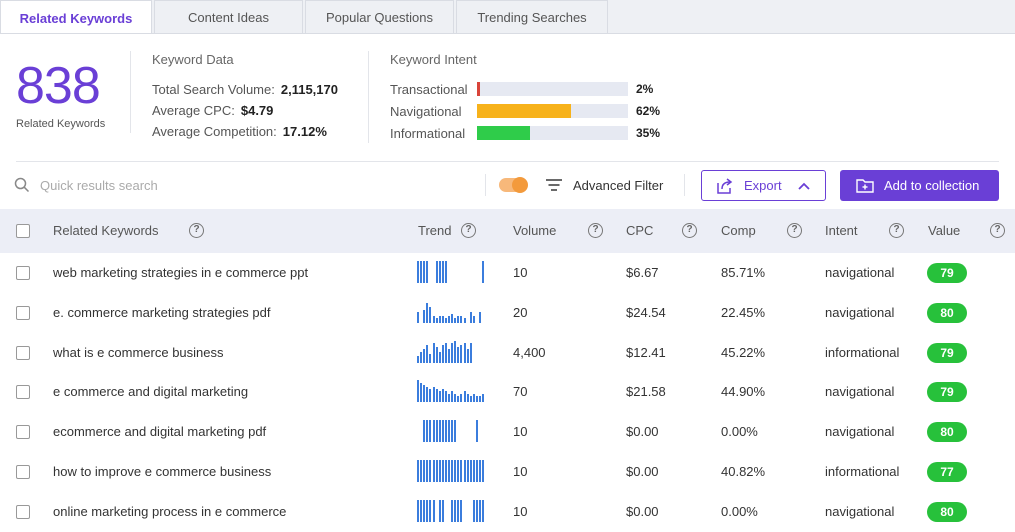 The width and height of the screenshot is (1015, 532). What do you see at coordinates (535, 230) in the screenshot?
I see `header-volume: Volume` at bounding box center [535, 230].